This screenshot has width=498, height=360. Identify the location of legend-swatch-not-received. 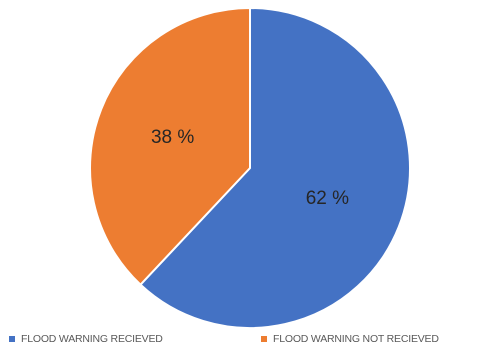
(264, 339).